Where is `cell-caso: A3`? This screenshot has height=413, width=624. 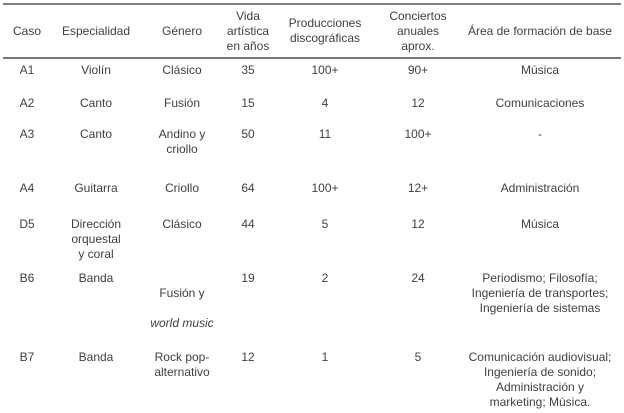
cell-caso: A3 is located at coordinates (27, 134).